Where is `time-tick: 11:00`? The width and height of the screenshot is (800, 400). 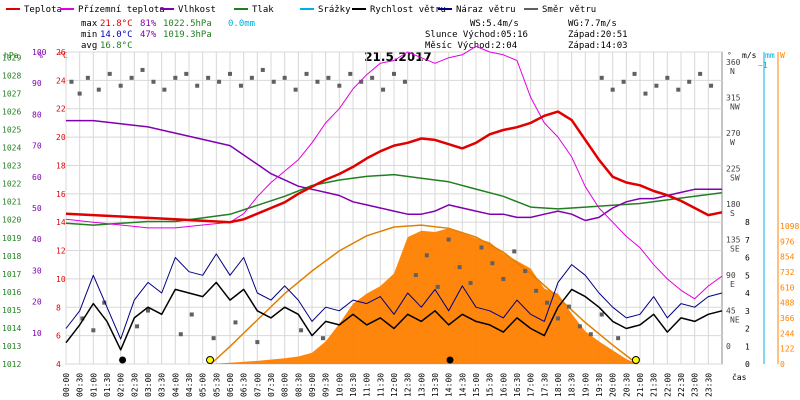
time-tick: 11:00 is located at coordinates (367, 385).